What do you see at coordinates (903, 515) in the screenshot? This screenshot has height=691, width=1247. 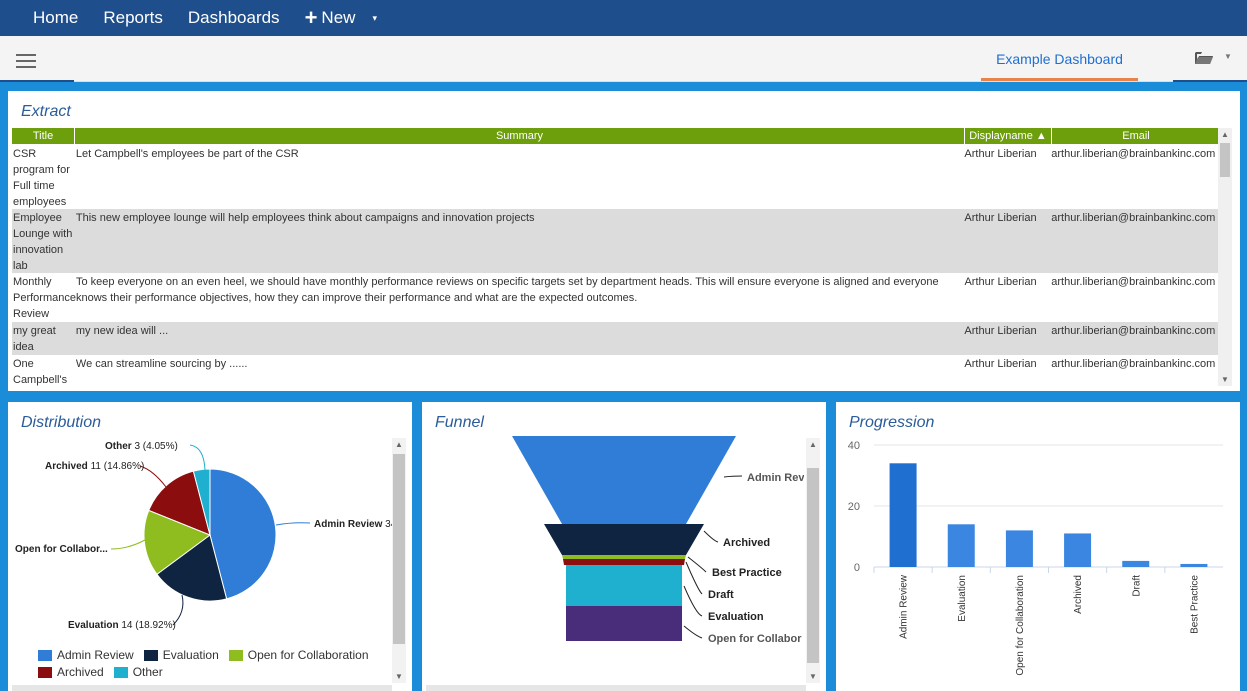 I see `bar-admin-review` at bounding box center [903, 515].